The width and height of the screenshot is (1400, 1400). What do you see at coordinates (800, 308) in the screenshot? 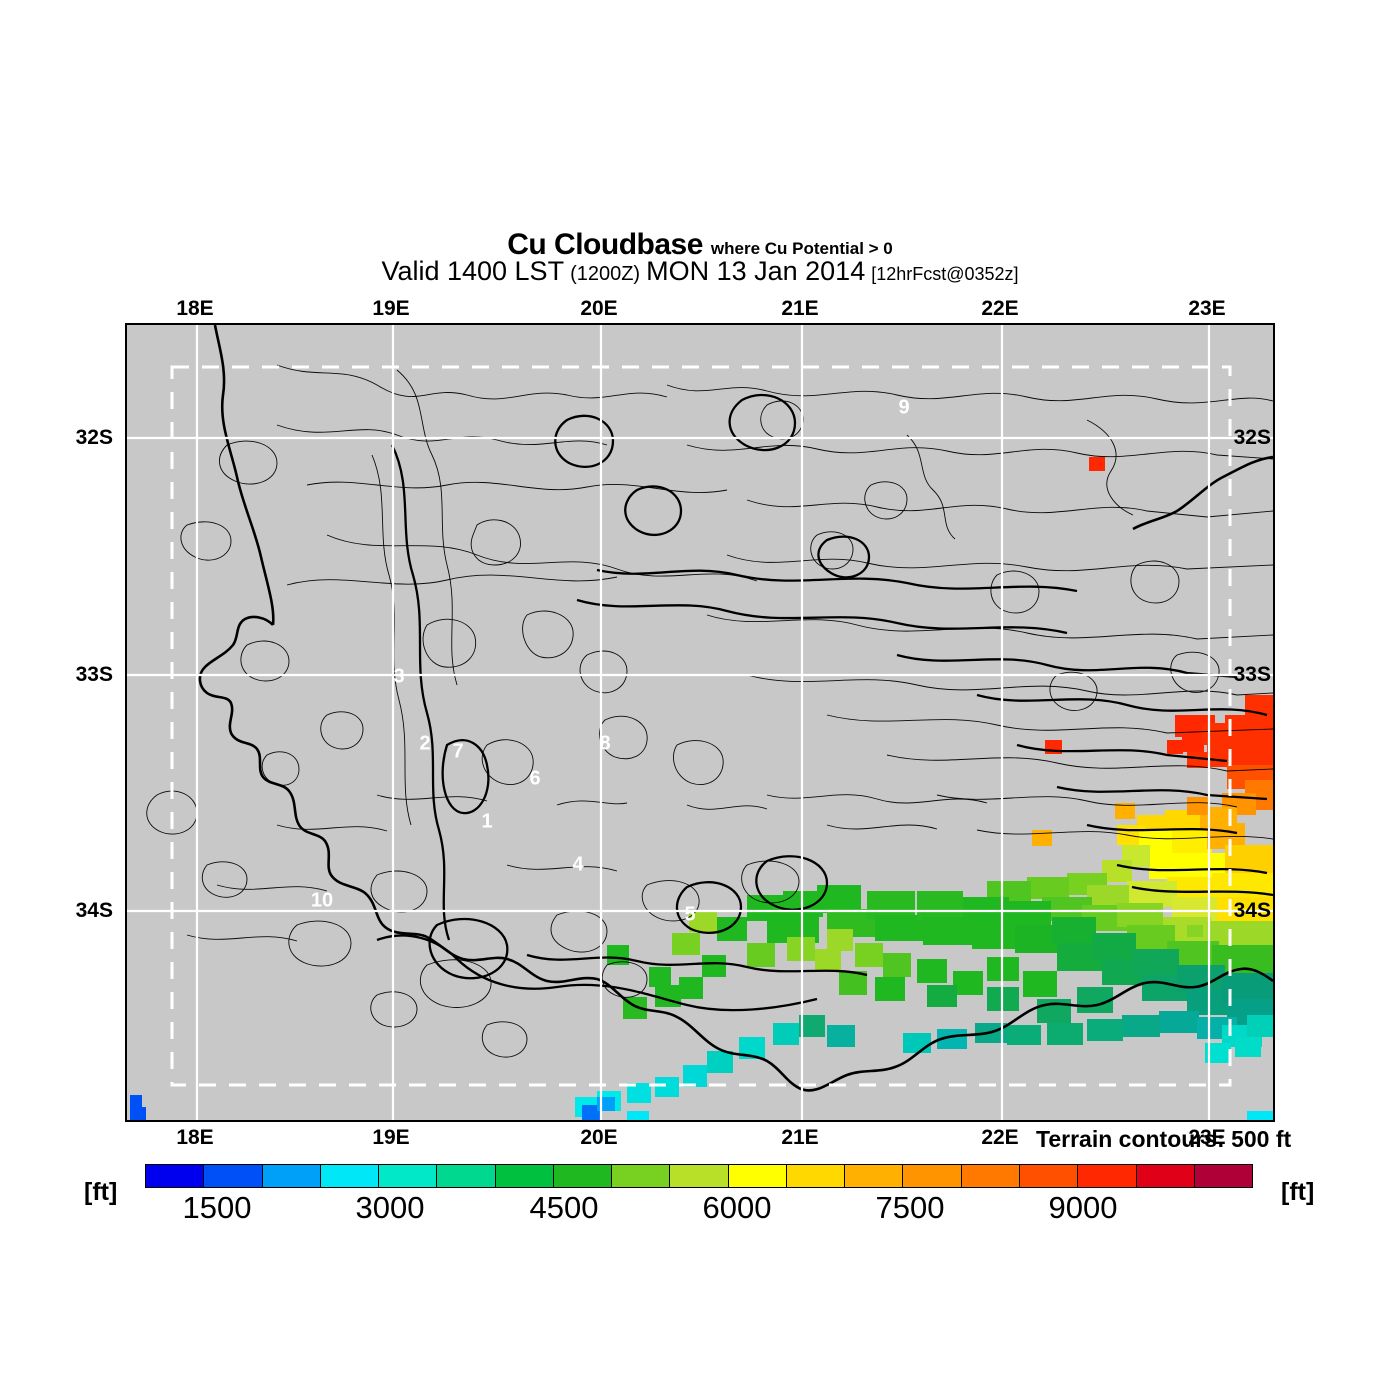
I see `lon-tick-top-21E: 21E` at bounding box center [800, 308].